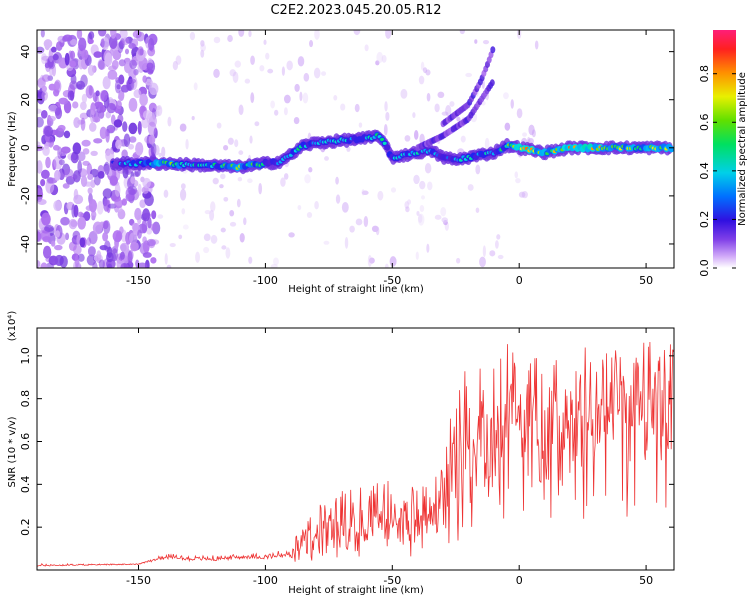  Describe the element at coordinates (492, 83) in the screenshot. I see `branch-blob` at that location.